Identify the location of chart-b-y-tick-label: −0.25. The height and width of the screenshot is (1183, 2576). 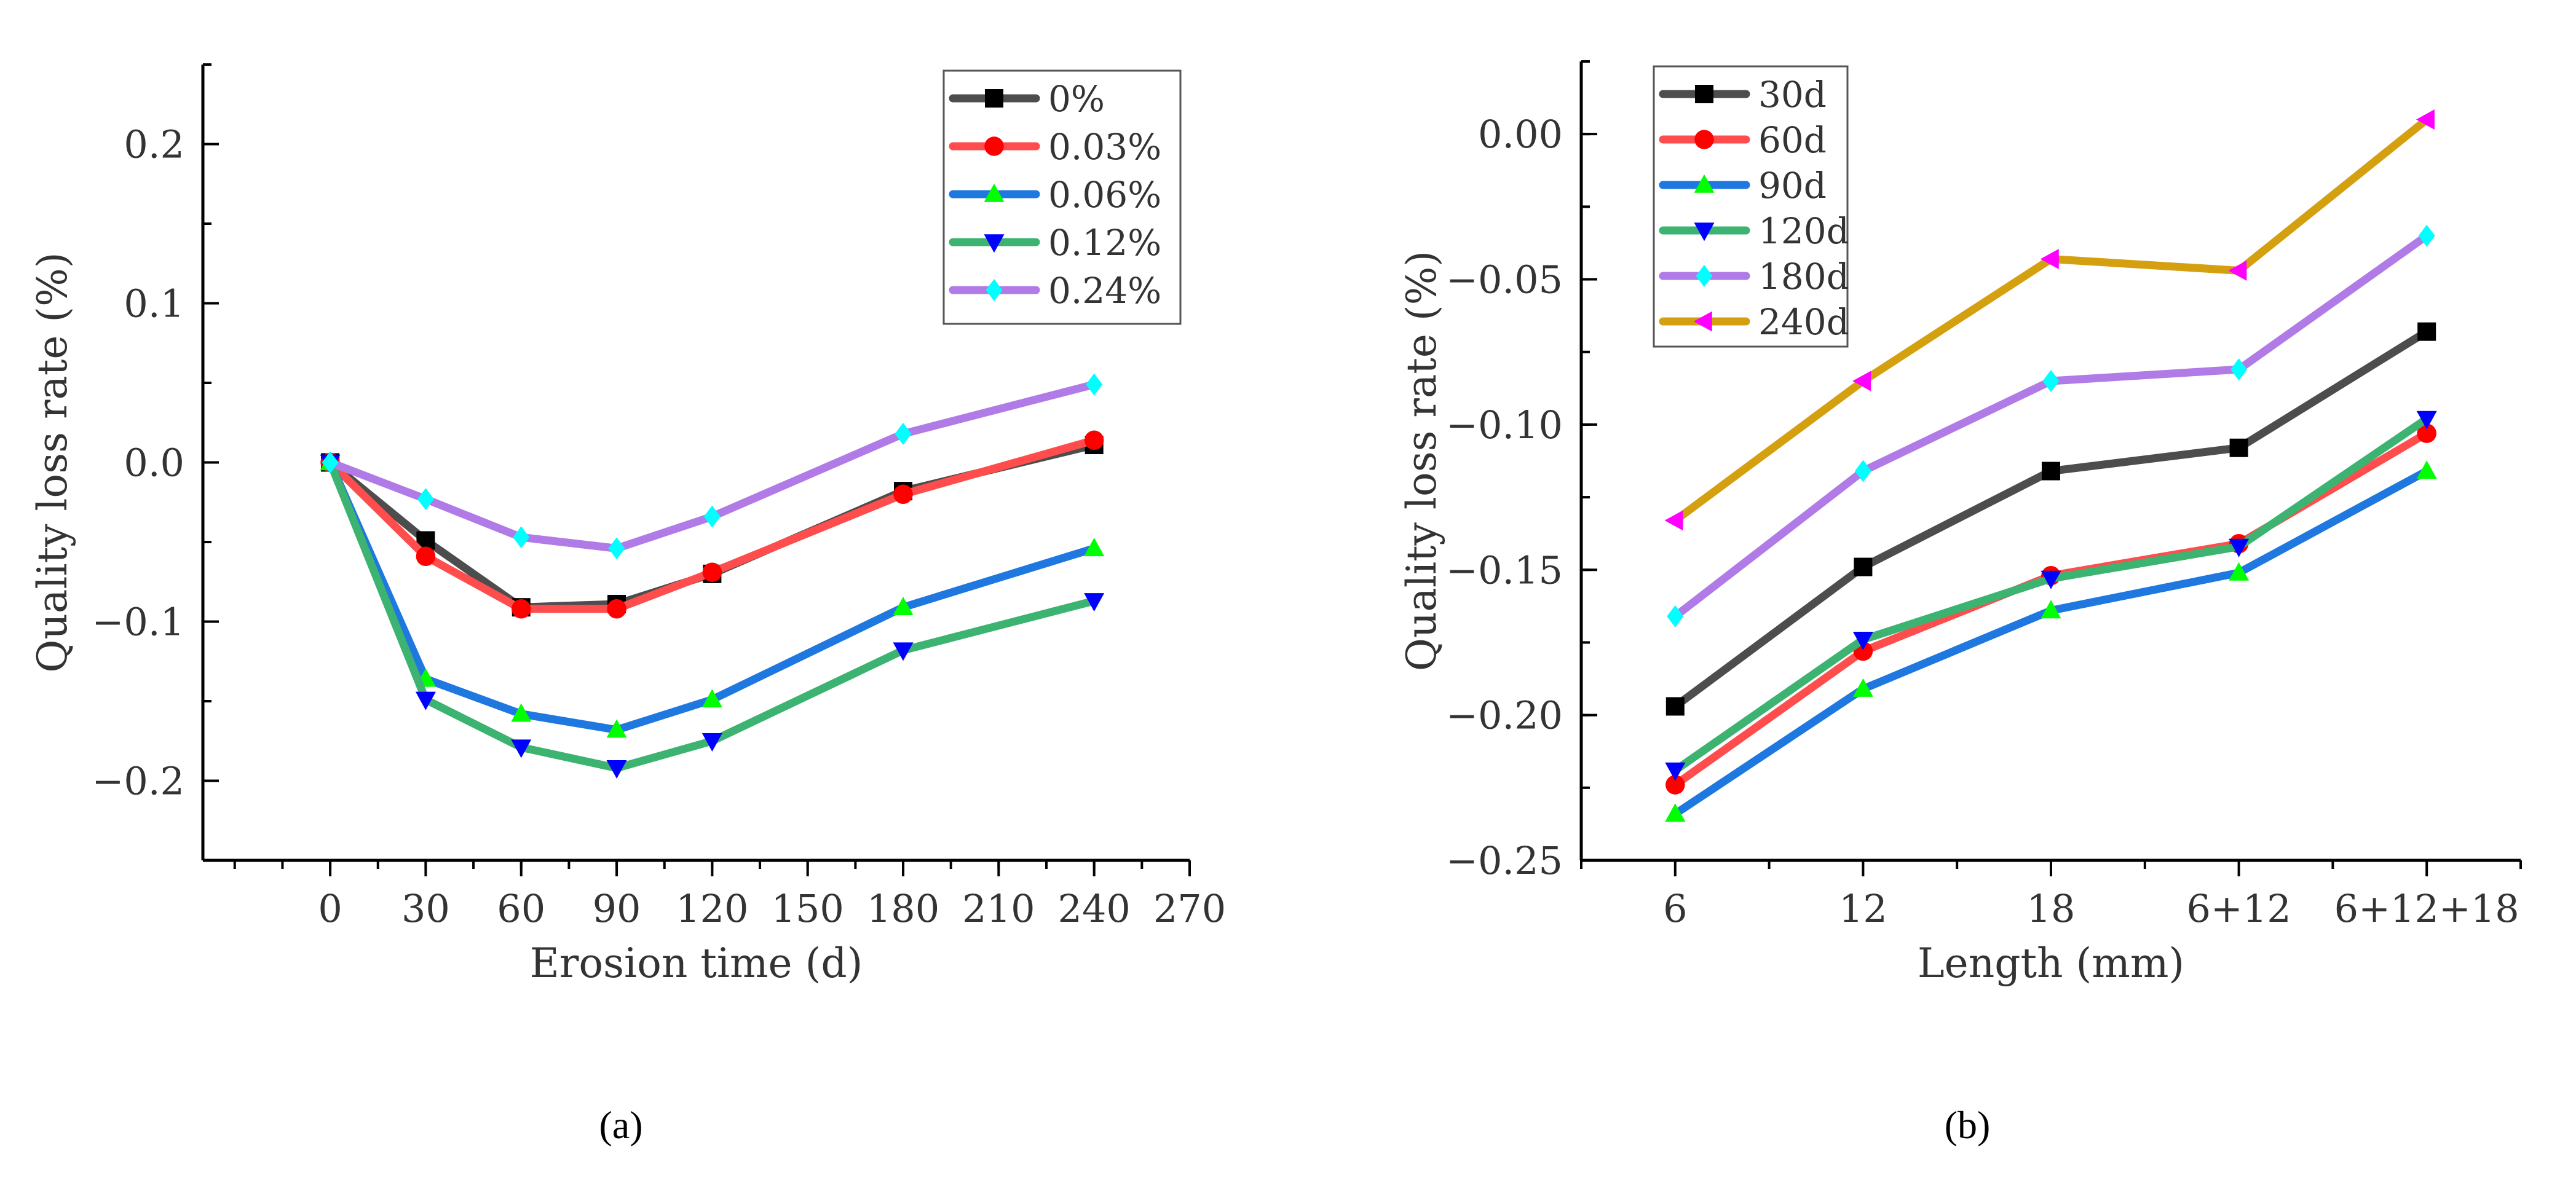
(1504, 860).